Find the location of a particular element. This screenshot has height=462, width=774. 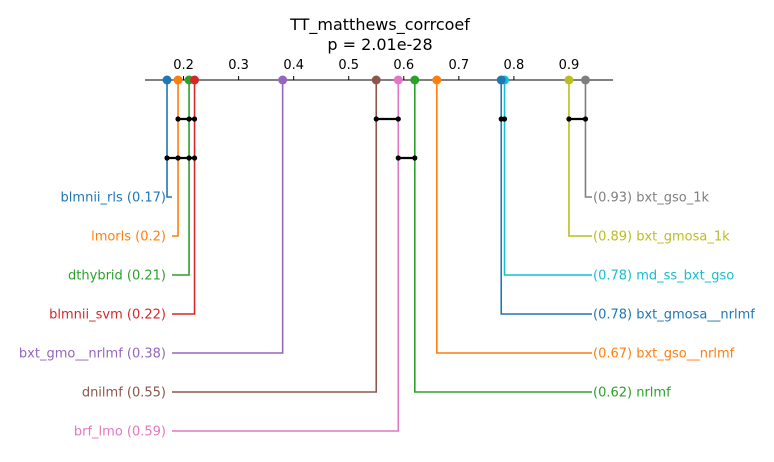

tick-label: 0.5 is located at coordinates (348, 65).